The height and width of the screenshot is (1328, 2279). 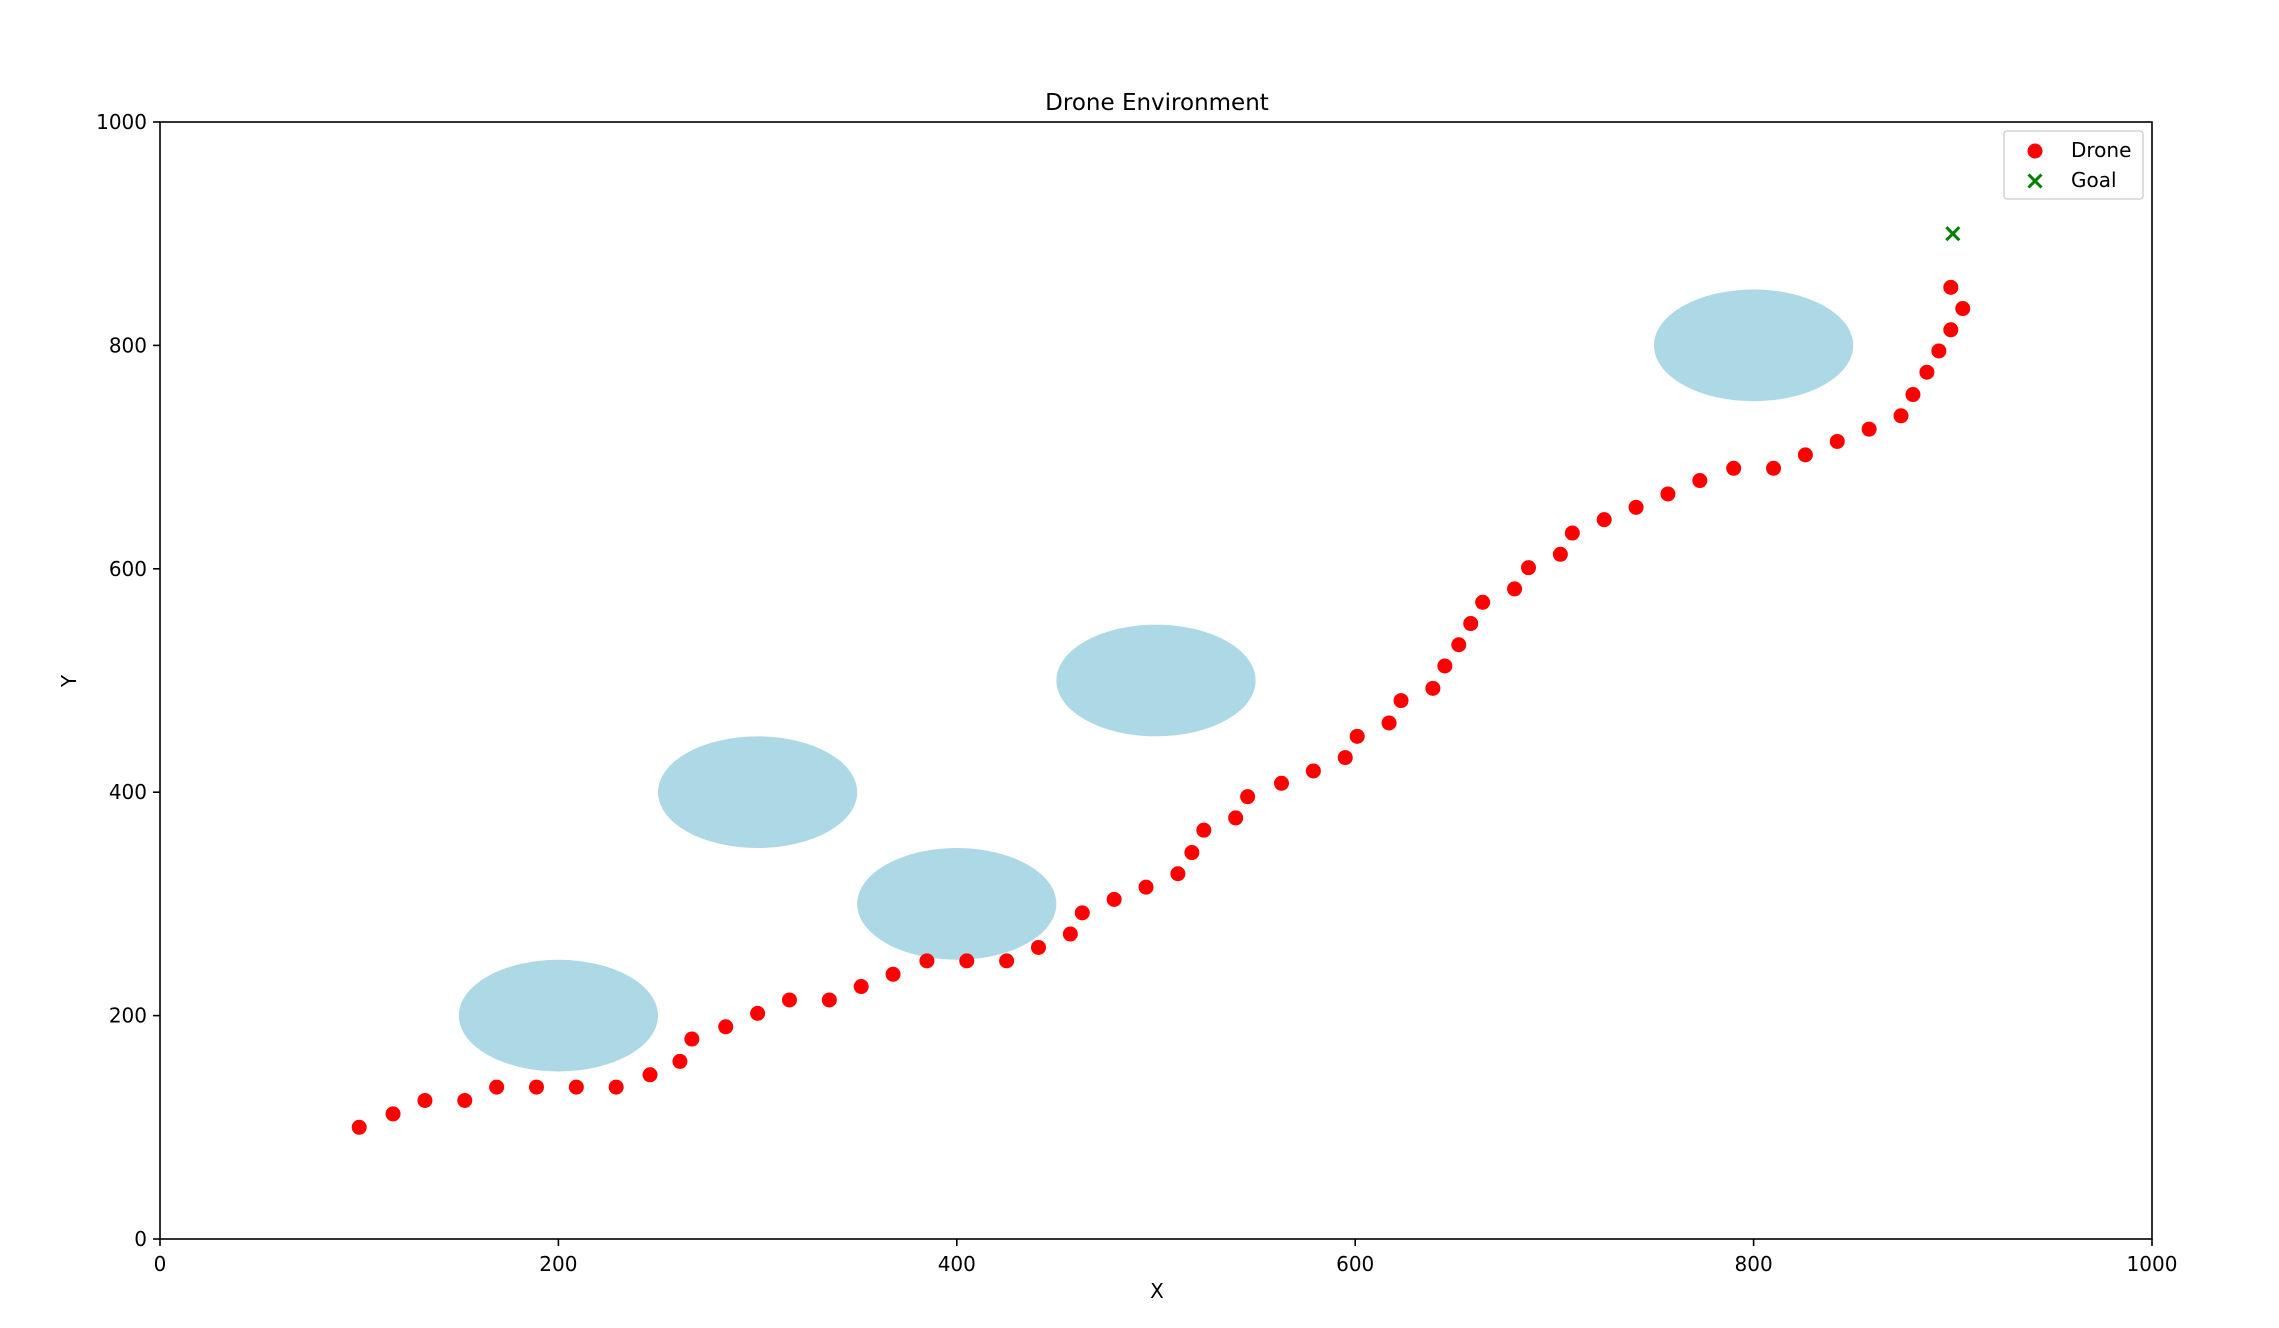 I want to click on legend-goal-marker, so click(x=2035, y=181).